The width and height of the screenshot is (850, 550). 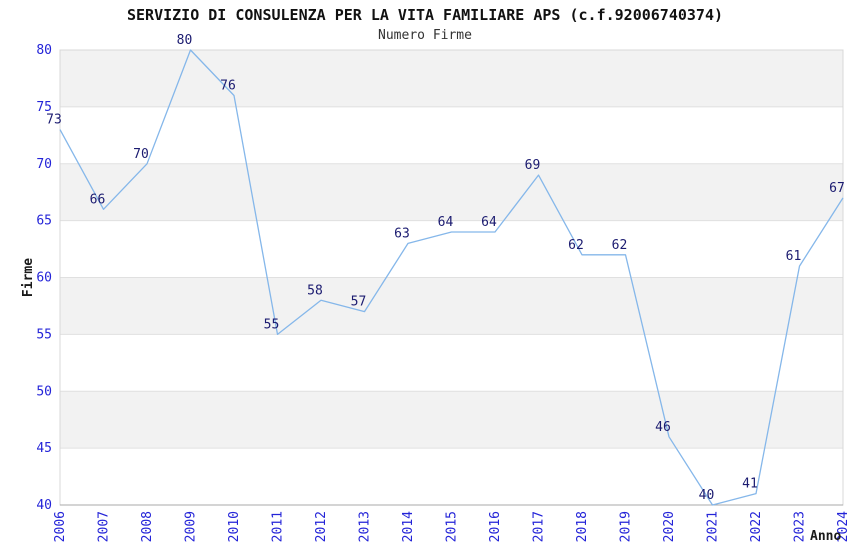 What do you see at coordinates (359, 302) in the screenshot?
I see `point-label: 57` at bounding box center [359, 302].